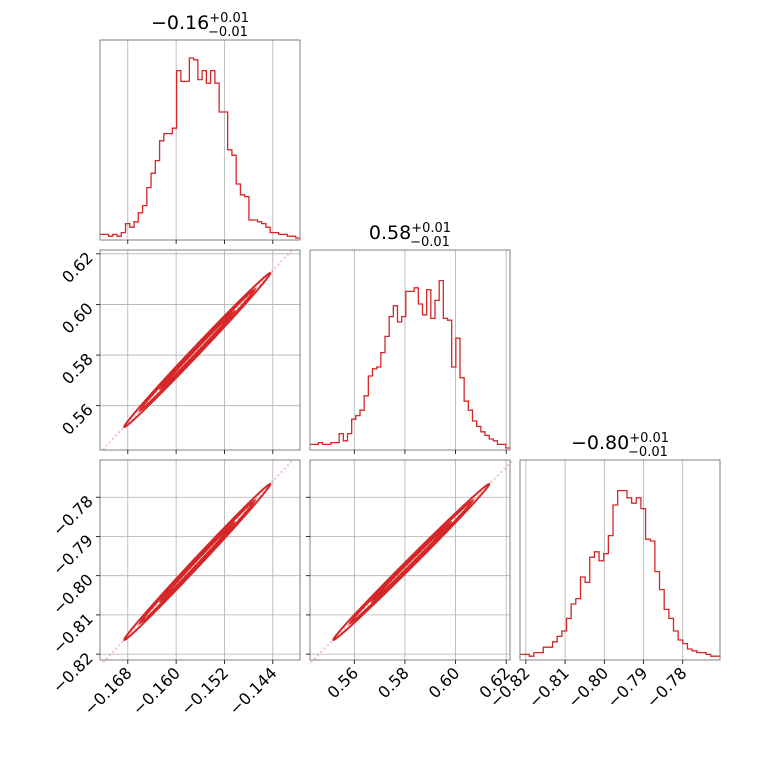 This screenshot has width=760, height=760. Describe the element at coordinates (73, 516) in the screenshot. I see `ytick-label-2-4: −0.78` at that location.